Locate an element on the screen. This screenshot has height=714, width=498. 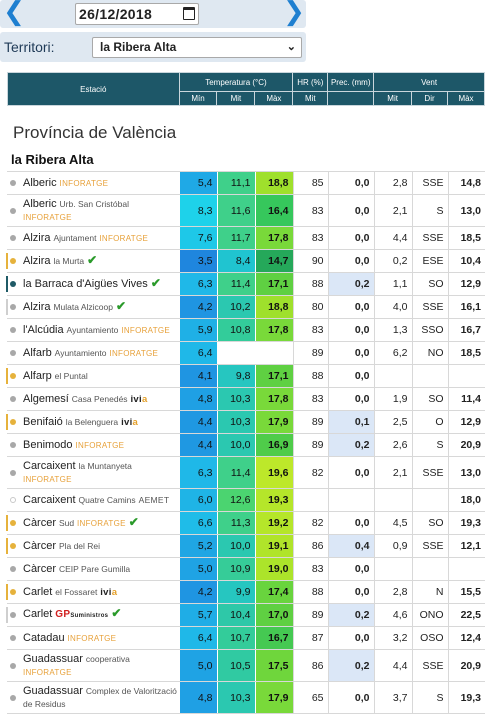
header-temp-max: Màx is located at coordinates (274, 98).